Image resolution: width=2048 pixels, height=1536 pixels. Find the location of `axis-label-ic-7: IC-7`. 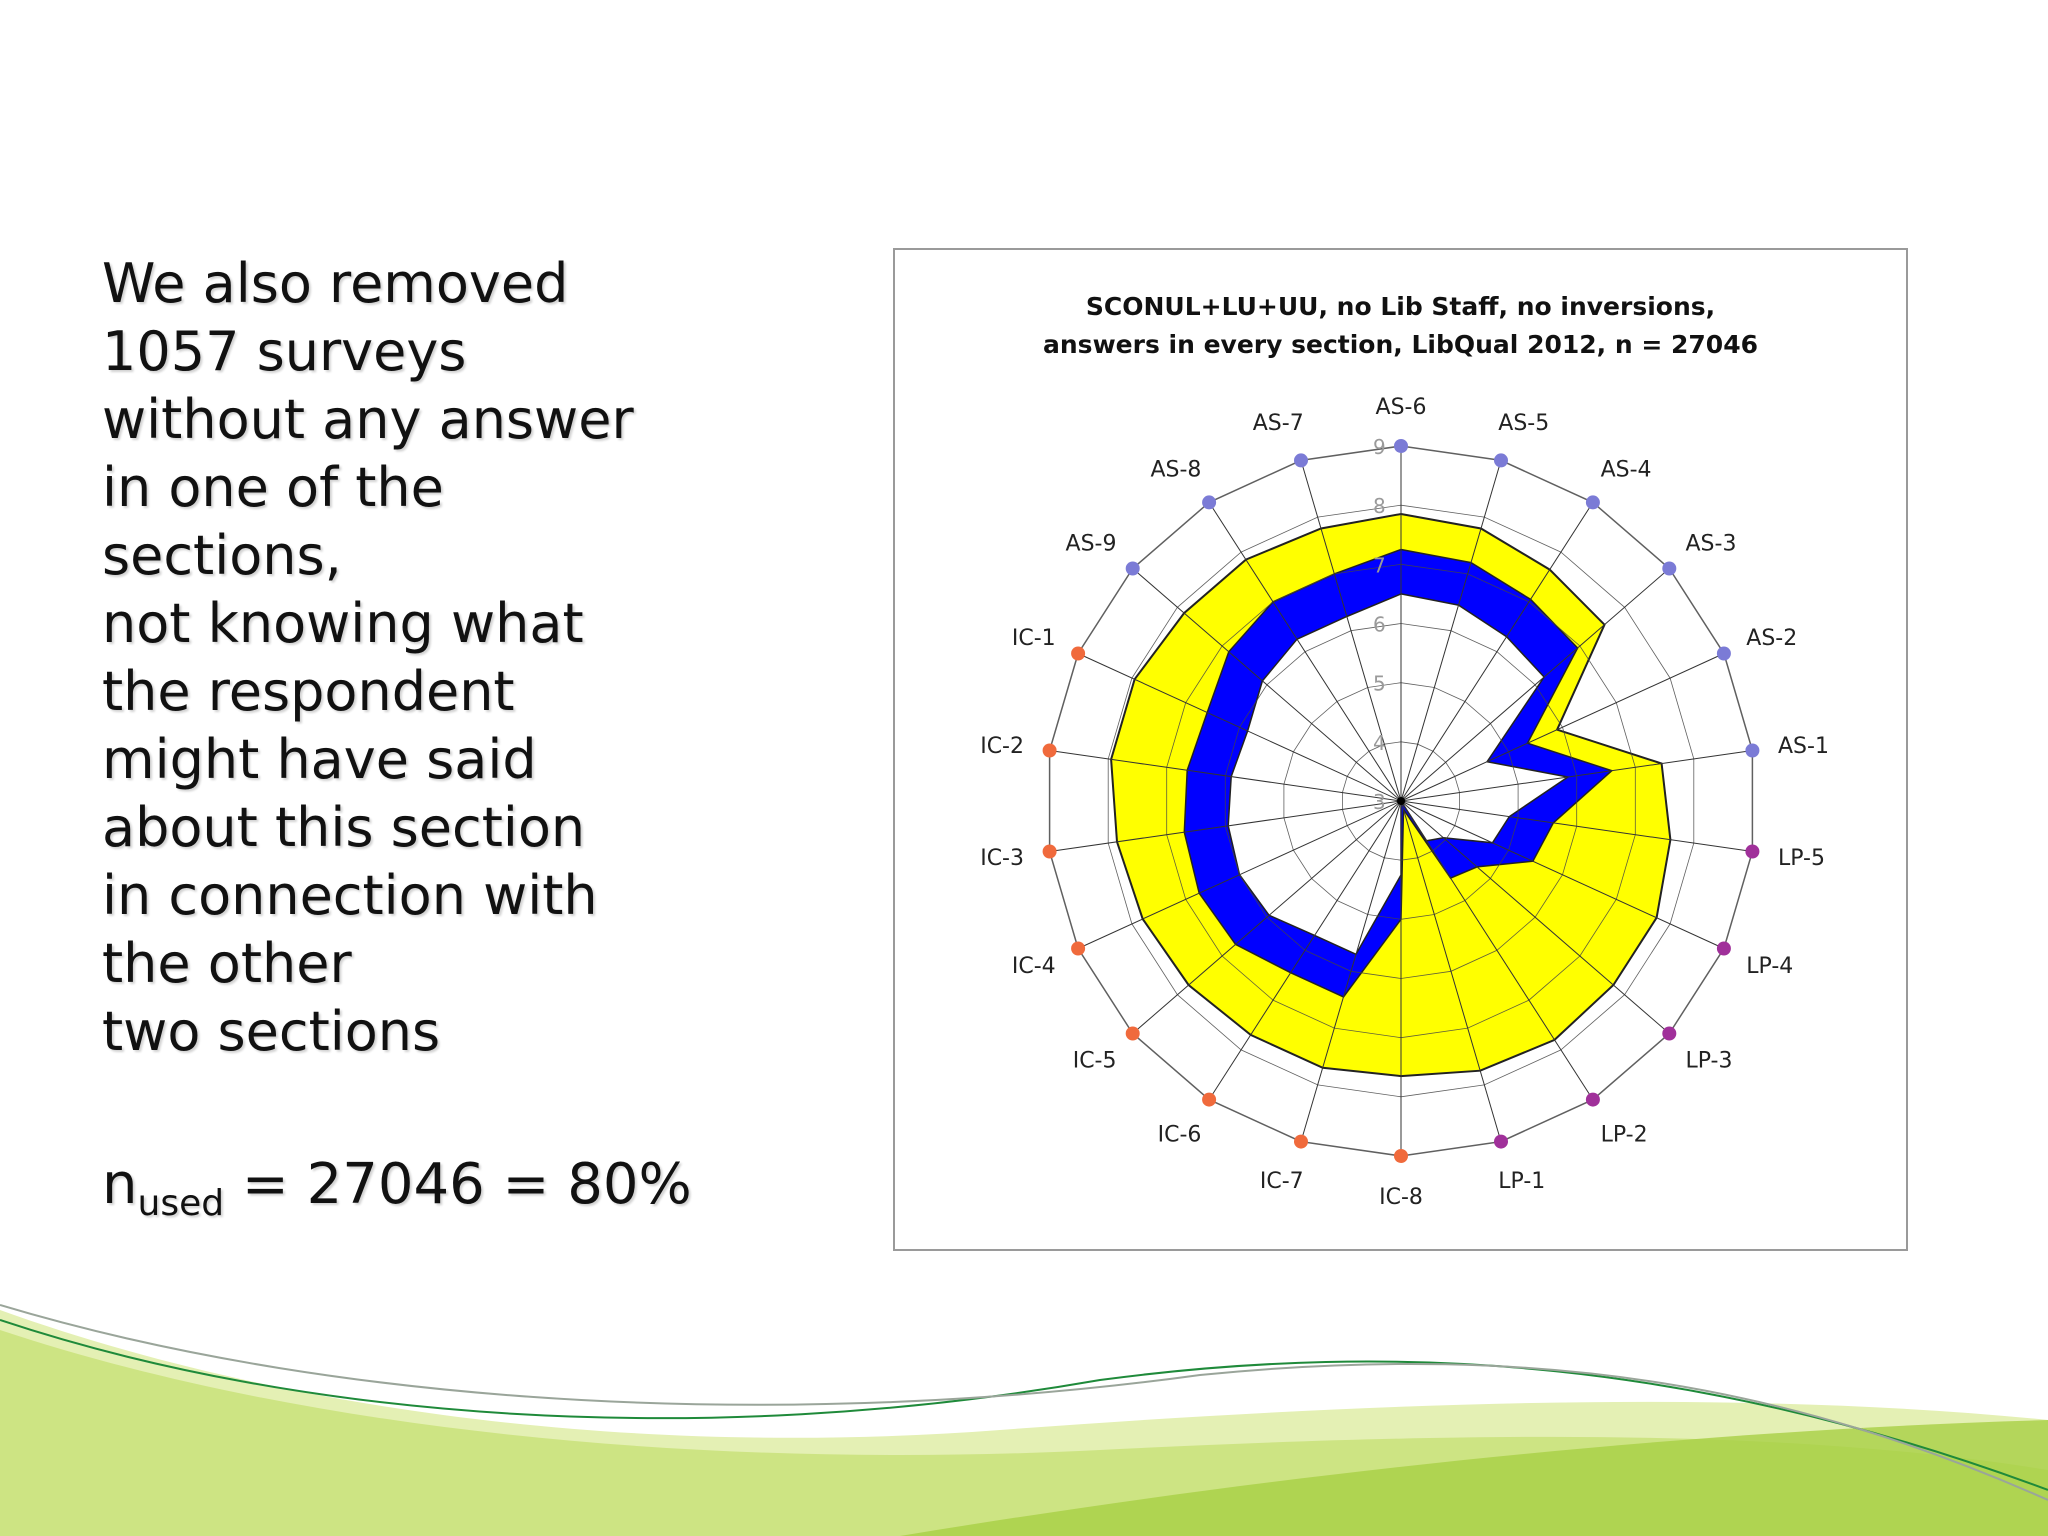

axis-label-ic-7: IC-7 is located at coordinates (1282, 1181).